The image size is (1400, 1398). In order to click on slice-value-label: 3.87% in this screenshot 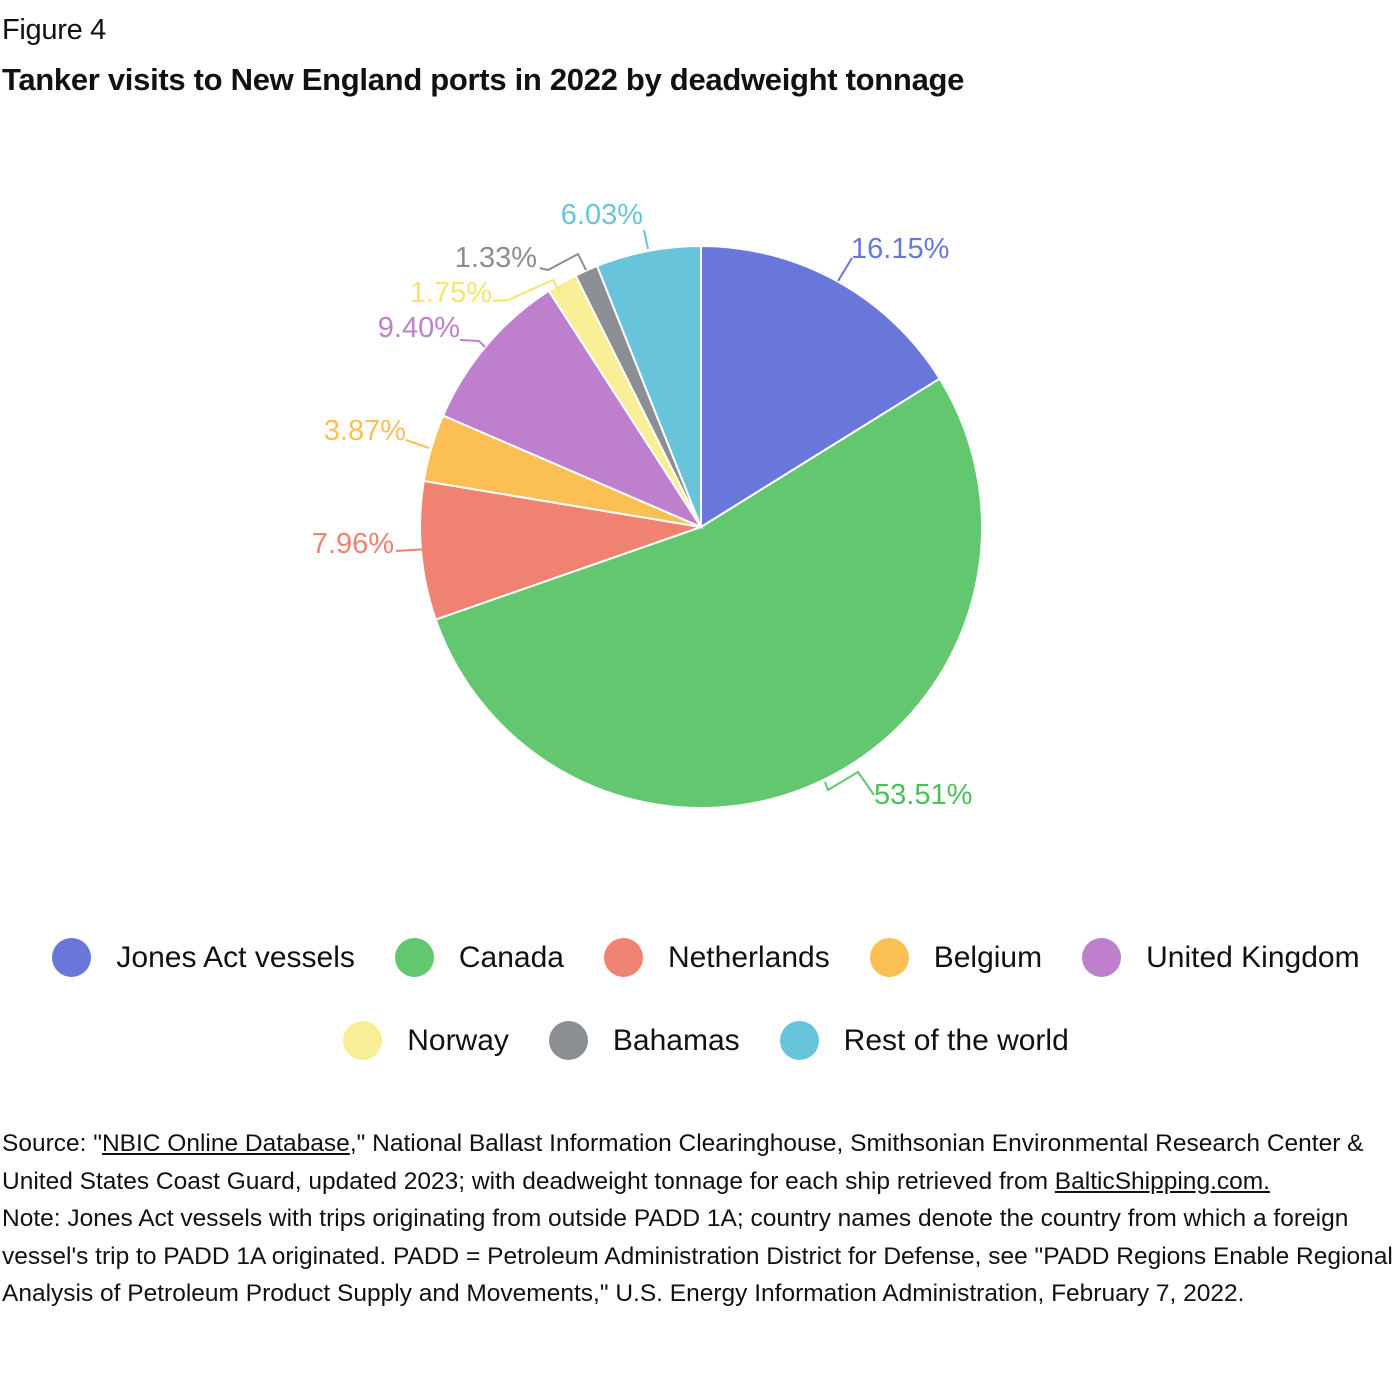, I will do `click(365, 431)`.